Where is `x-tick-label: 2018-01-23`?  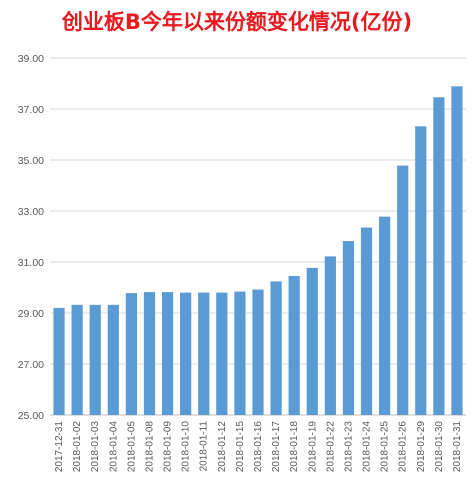 x-tick-label: 2018-01-23 is located at coordinates (348, 447).